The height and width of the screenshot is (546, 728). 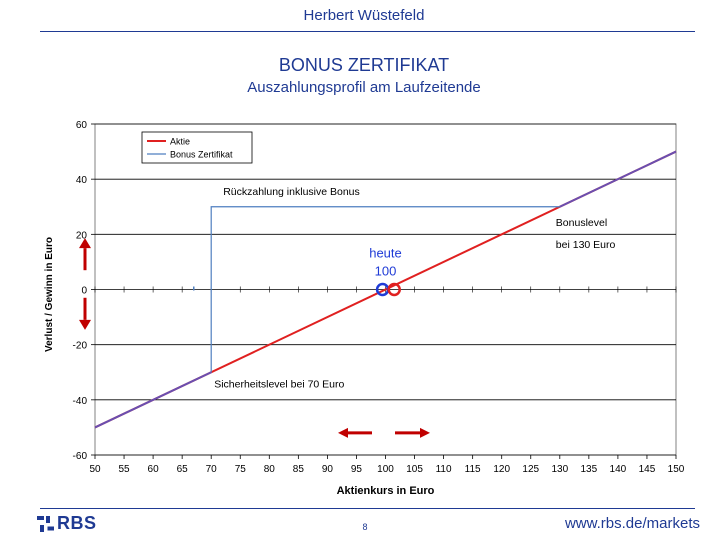 What do you see at coordinates (676, 469) in the screenshot?
I see `tick-label-x: 150` at bounding box center [676, 469].